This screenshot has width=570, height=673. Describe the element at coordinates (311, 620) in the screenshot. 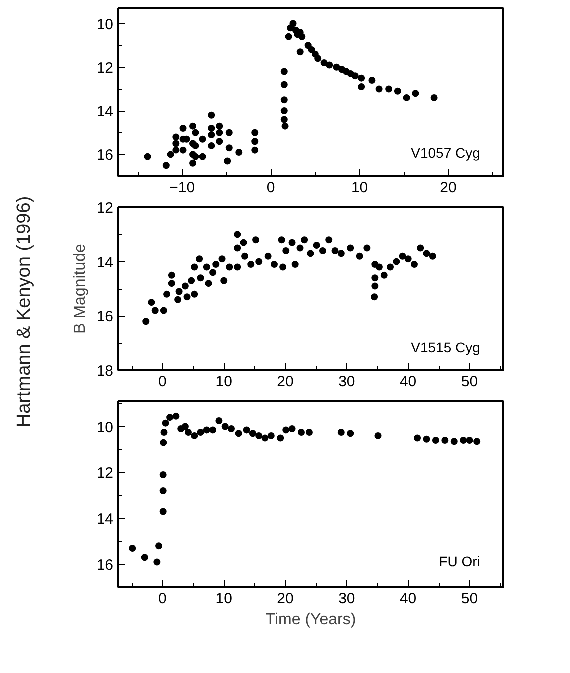

I see `x-axis-title: Time (Years)` at that location.